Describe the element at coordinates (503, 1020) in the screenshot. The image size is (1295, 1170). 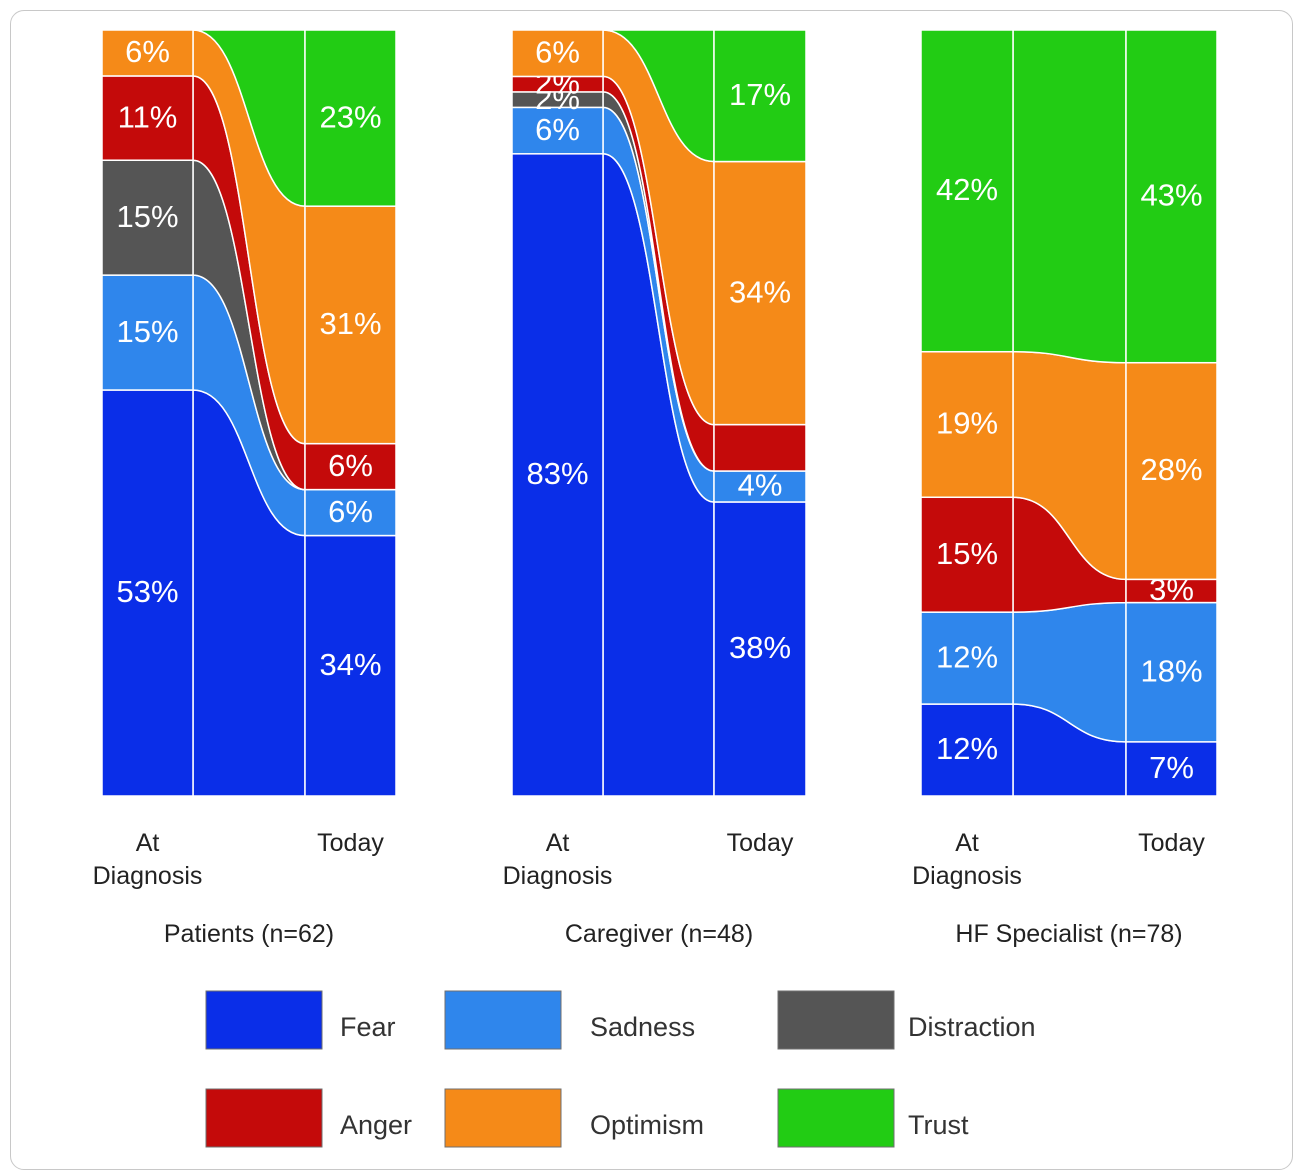
I see `legend-swatch-sadness` at that location.